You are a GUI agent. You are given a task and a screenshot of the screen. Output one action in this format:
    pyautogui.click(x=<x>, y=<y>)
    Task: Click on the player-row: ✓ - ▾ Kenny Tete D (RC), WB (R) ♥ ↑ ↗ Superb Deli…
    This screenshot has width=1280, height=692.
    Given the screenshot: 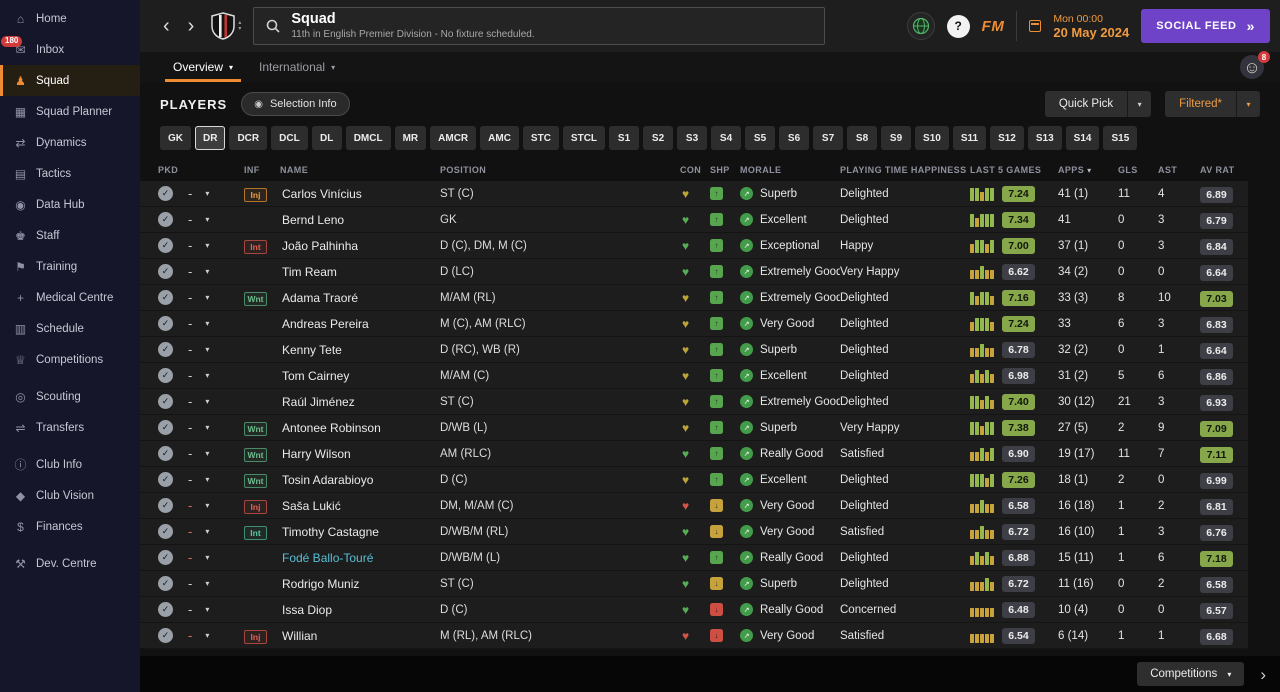 What is the action you would take?
    pyautogui.click(x=694, y=350)
    